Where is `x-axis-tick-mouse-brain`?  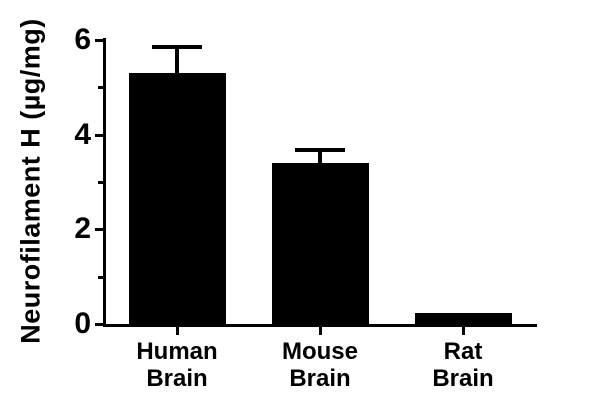 x-axis-tick-mouse-brain is located at coordinates (320, 331).